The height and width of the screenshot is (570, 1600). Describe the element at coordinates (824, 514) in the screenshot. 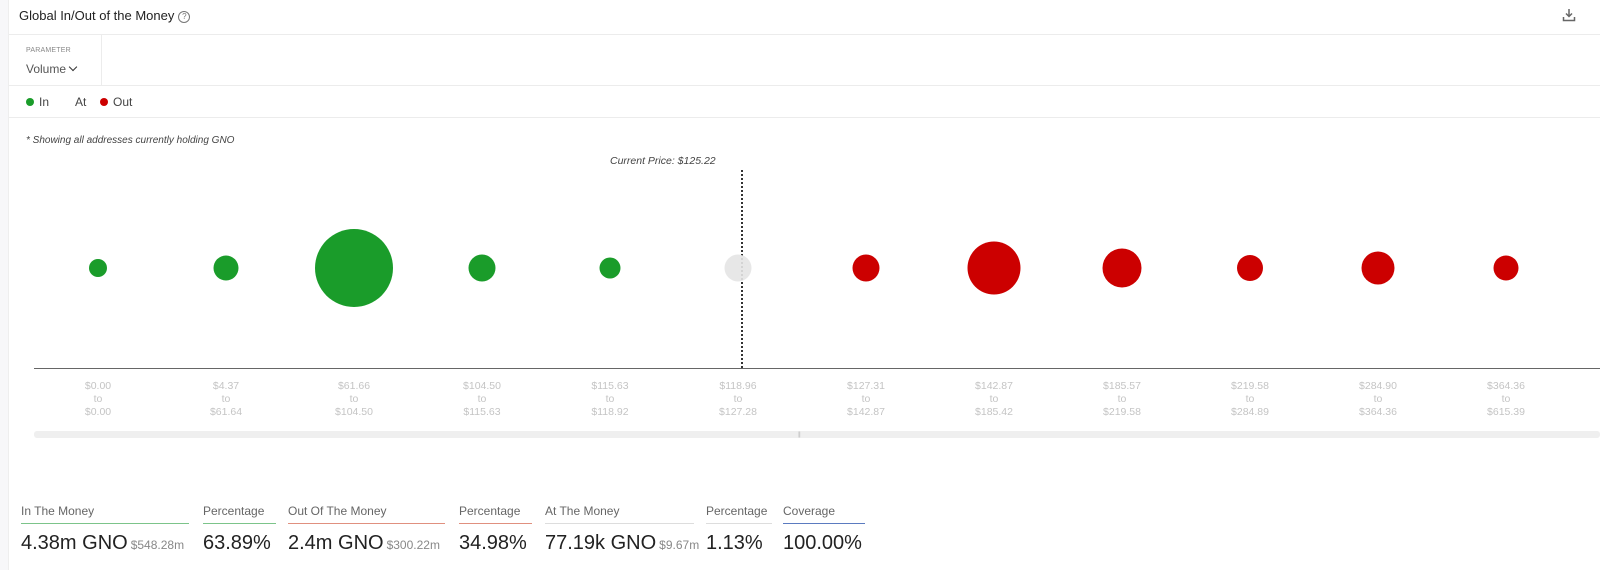

I see `stat-label: Coverage` at that location.